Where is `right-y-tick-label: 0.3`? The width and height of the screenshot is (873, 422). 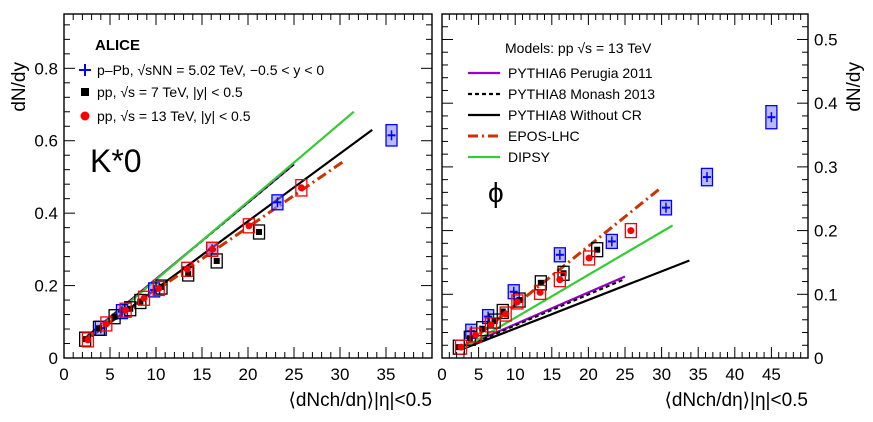
right-y-tick-label: 0.3 is located at coordinates (826, 167).